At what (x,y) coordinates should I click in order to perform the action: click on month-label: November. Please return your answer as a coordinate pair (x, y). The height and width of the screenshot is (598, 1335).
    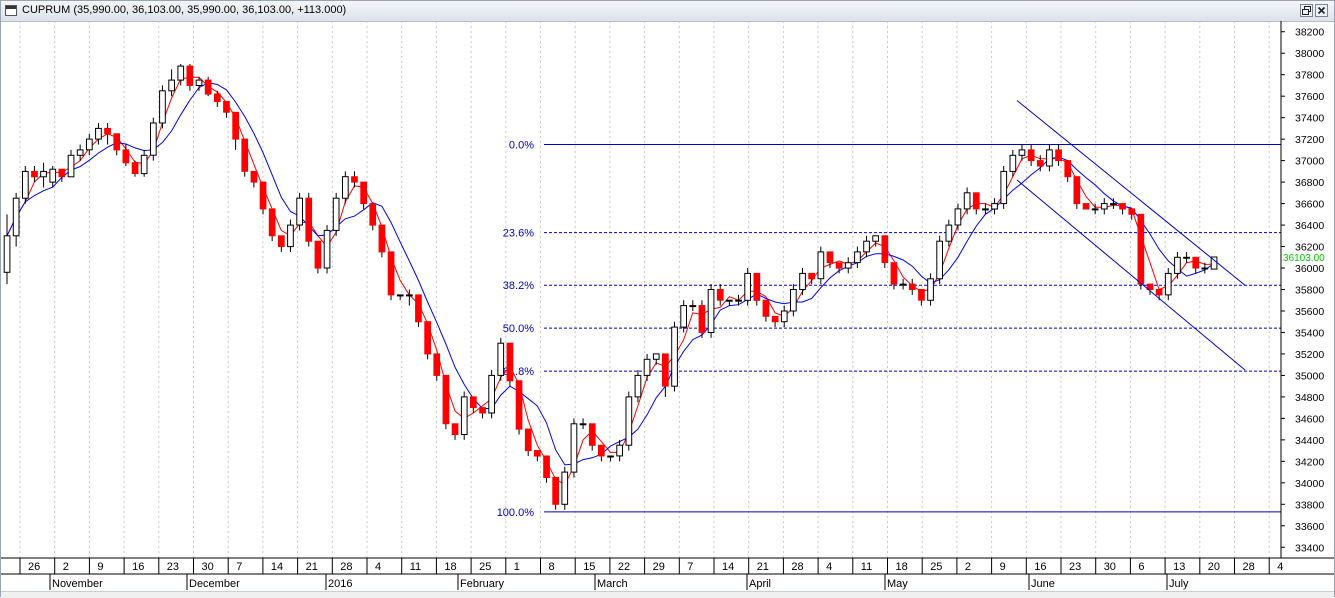
    Looking at the image, I should click on (77, 584).